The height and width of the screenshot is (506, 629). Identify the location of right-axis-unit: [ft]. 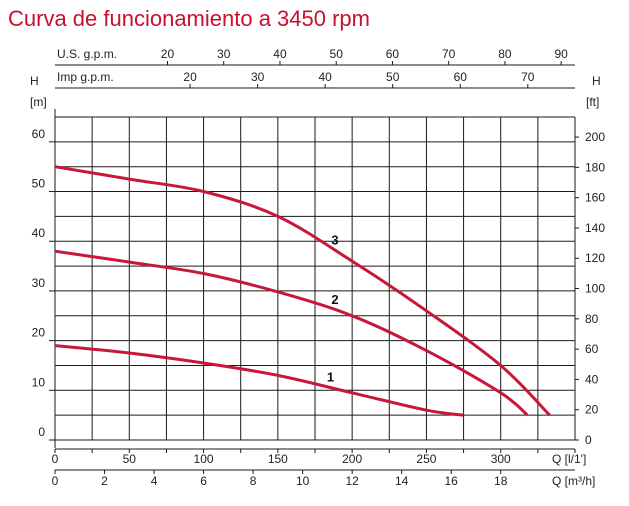
(592, 102).